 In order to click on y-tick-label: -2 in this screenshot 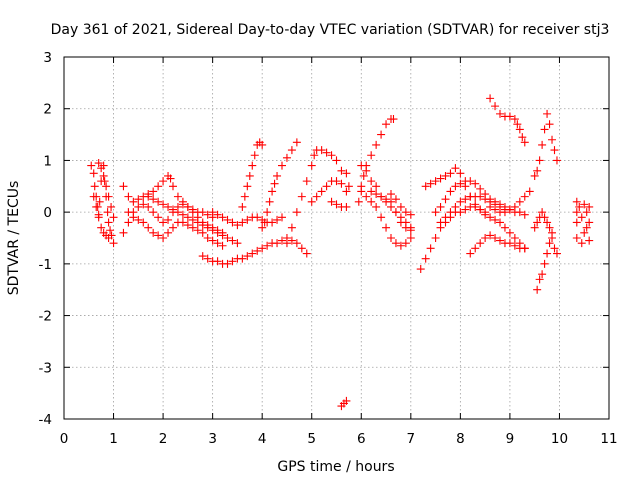, I will do `click(45, 317)`.